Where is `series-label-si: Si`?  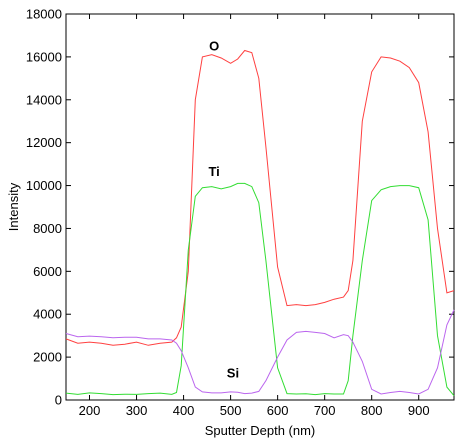 series-label-si: Si is located at coordinates (233, 372).